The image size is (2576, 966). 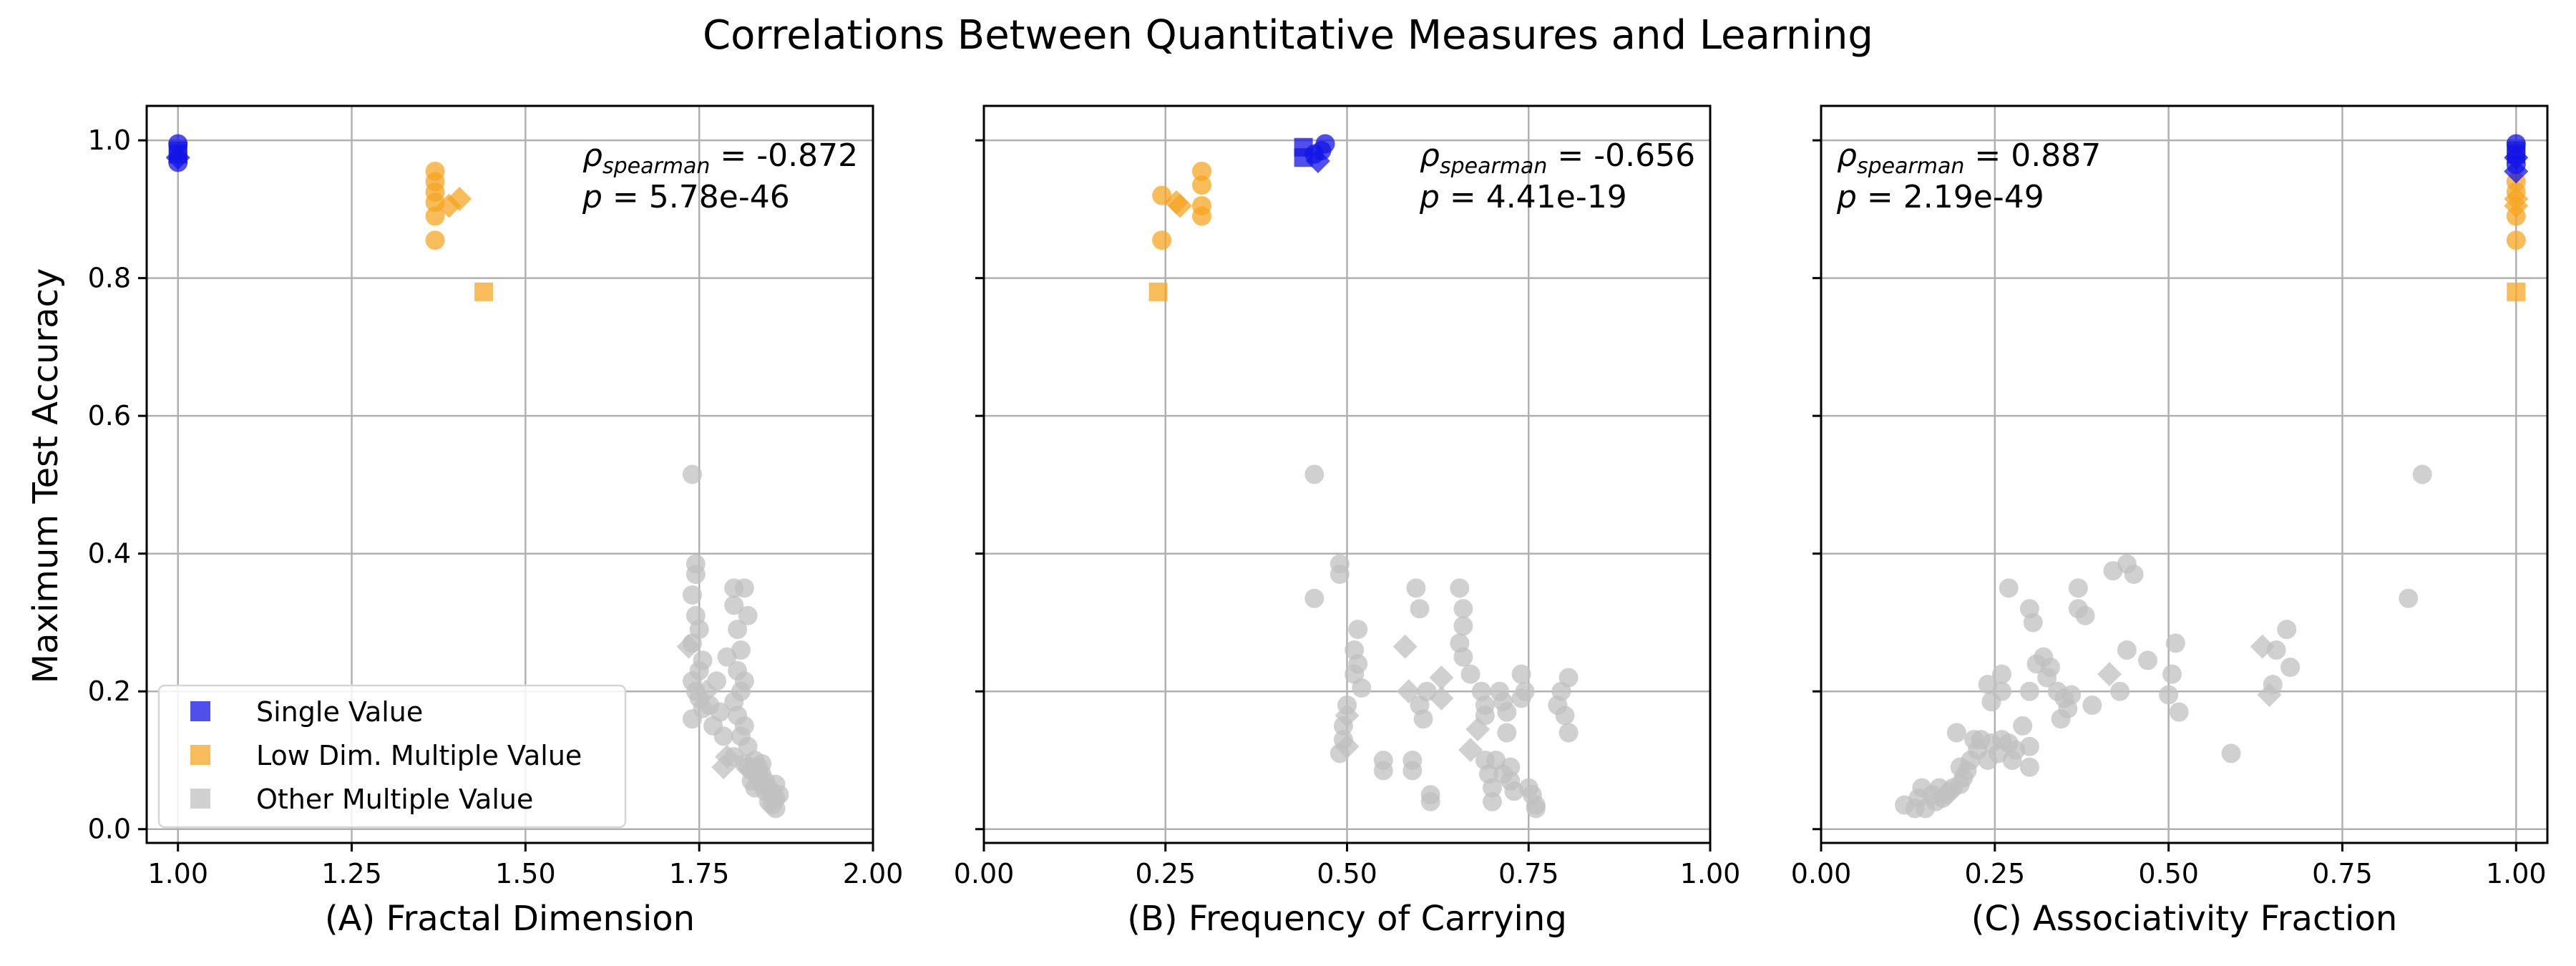 I want to click on legend-box, so click(x=392, y=756).